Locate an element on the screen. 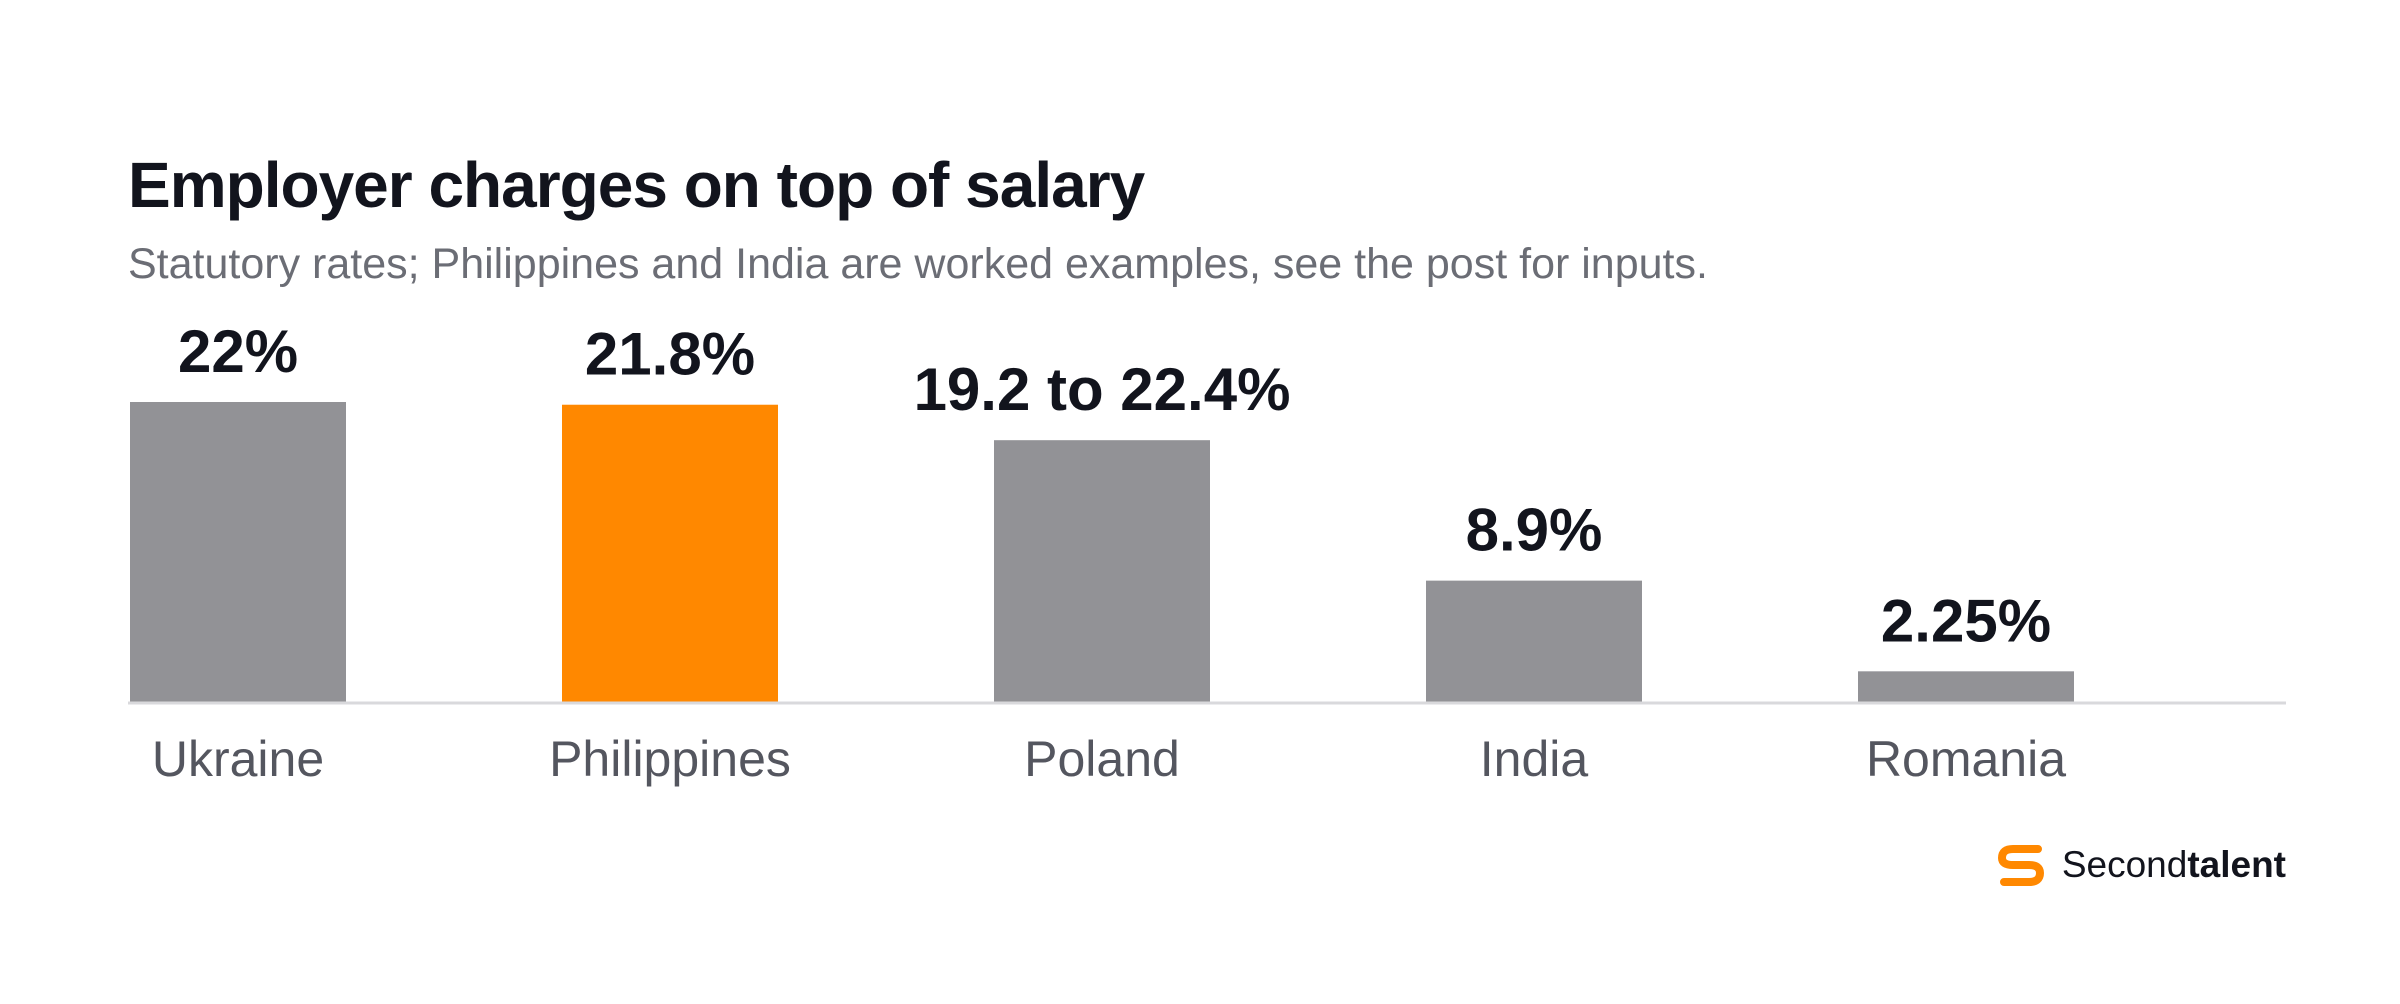 The image size is (2400, 1004). brand-name: Secondtalent is located at coordinates (2174, 865).